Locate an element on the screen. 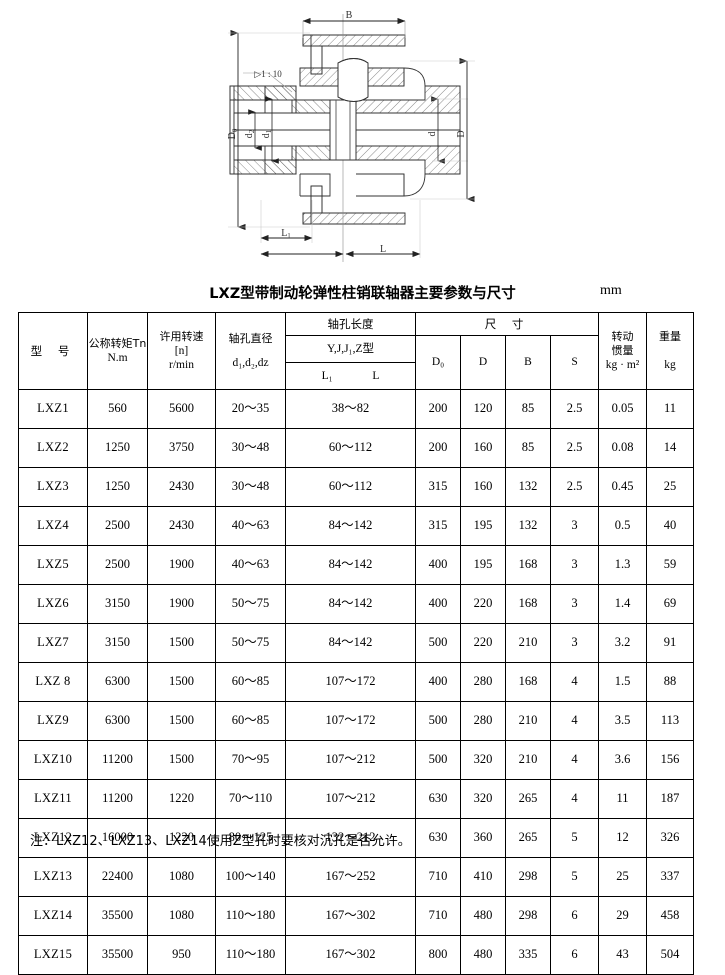 This screenshot has height=975, width=725. cell-bore-len: 167～302 is located at coordinates (350, 955).